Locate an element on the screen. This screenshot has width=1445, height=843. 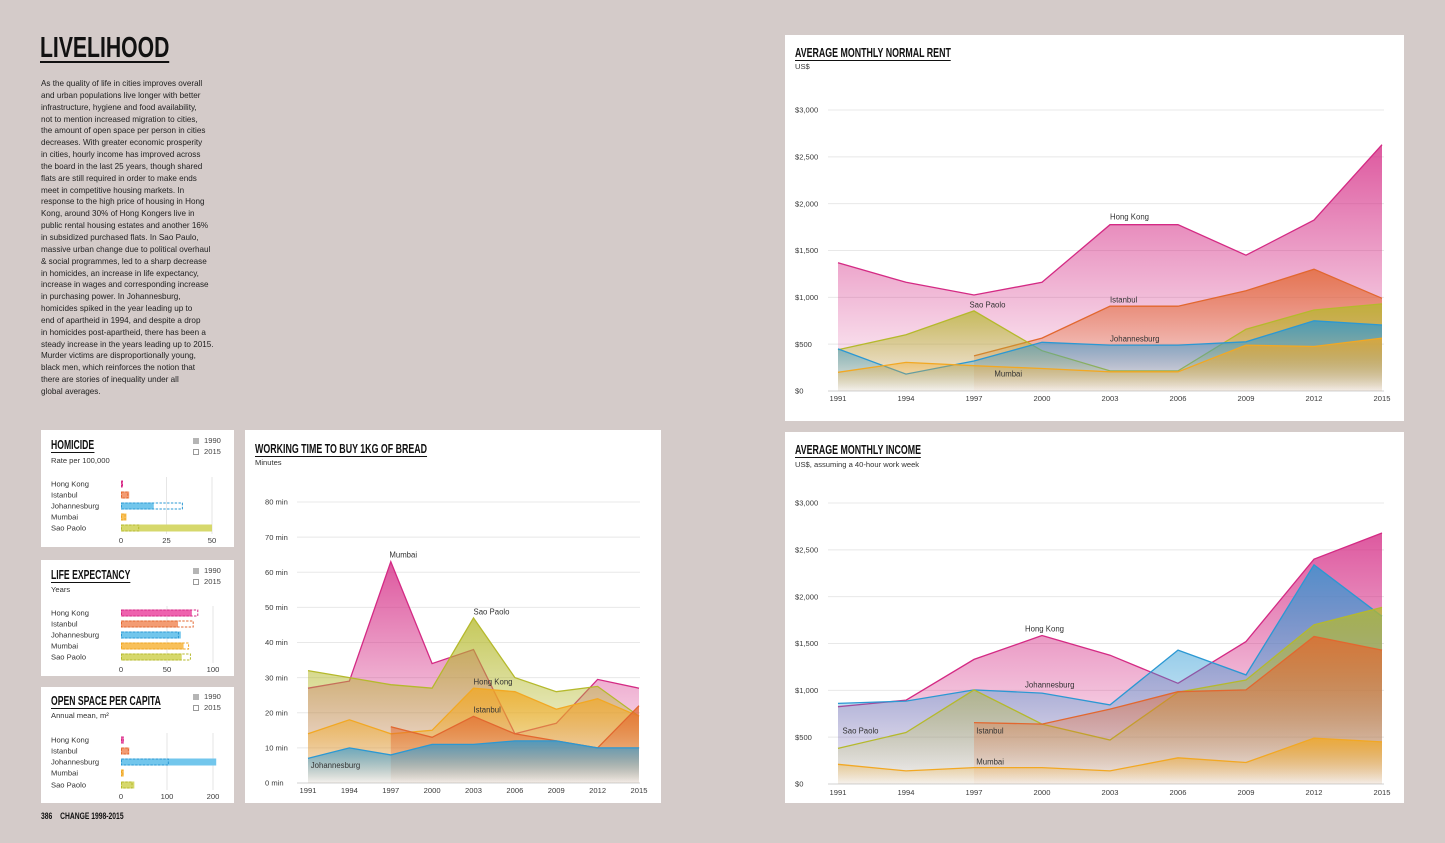
x-tick-label: 2009 is located at coordinates (556, 790).